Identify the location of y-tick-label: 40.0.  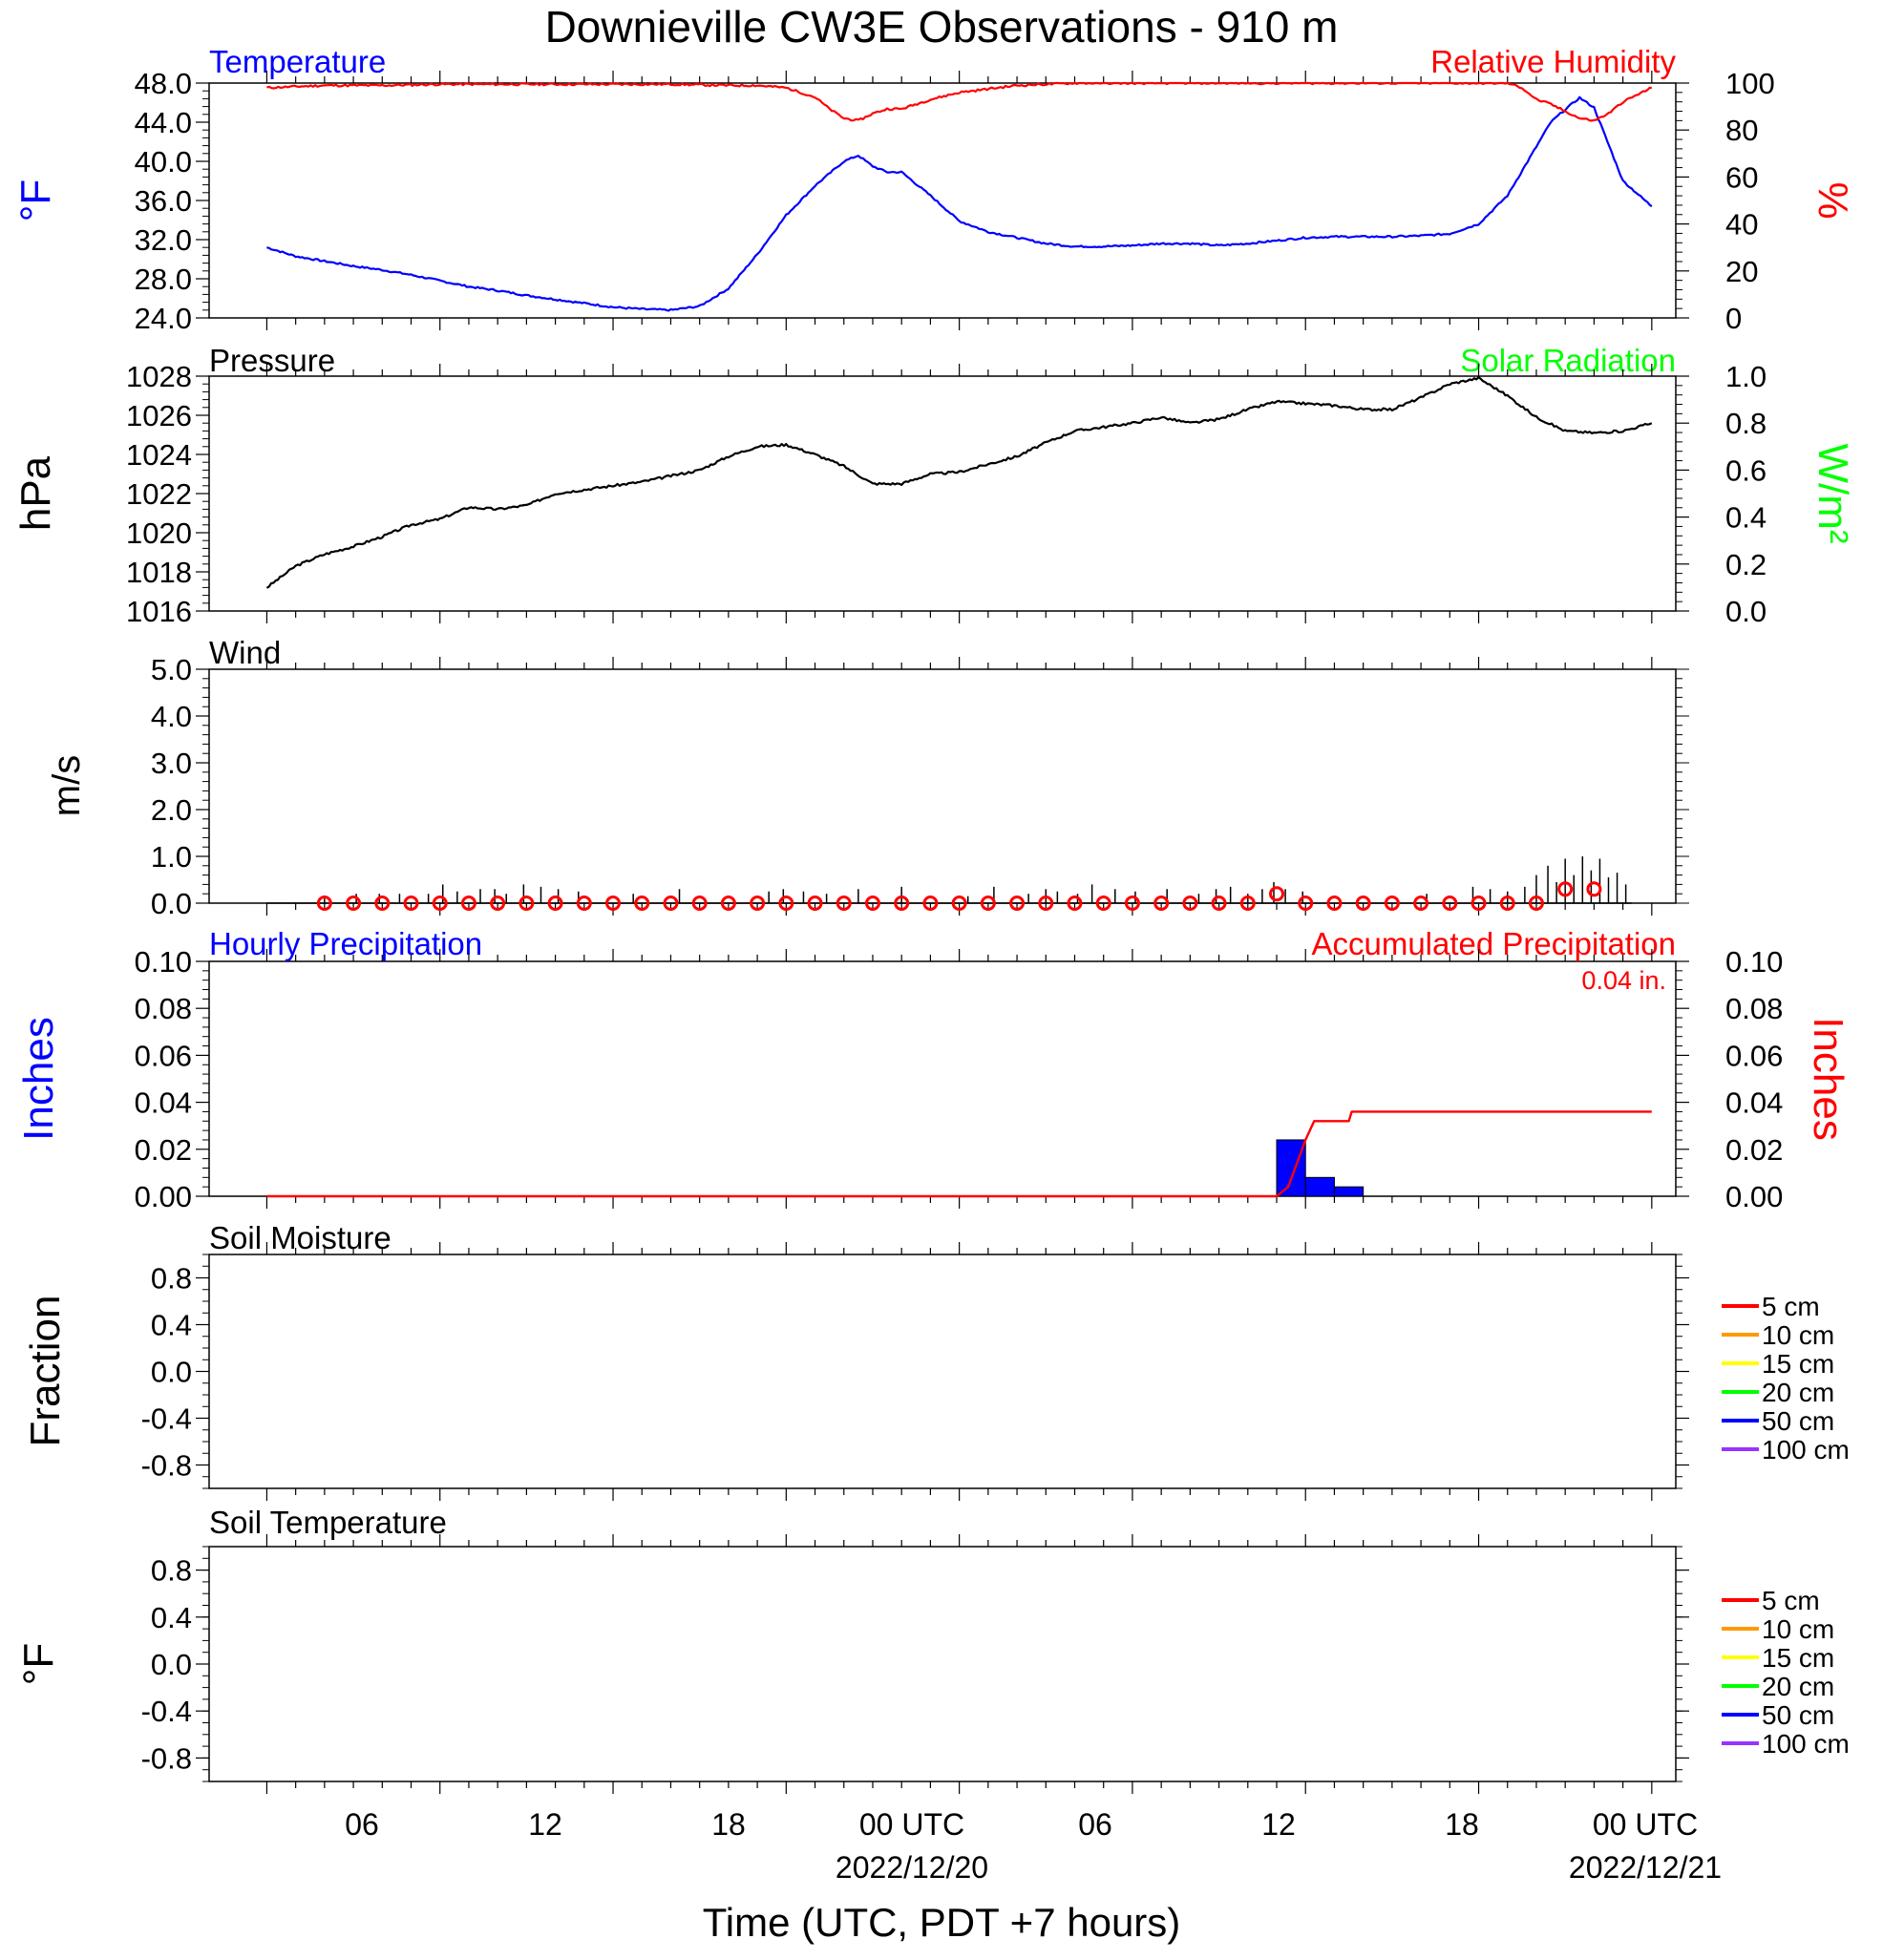
(163, 162).